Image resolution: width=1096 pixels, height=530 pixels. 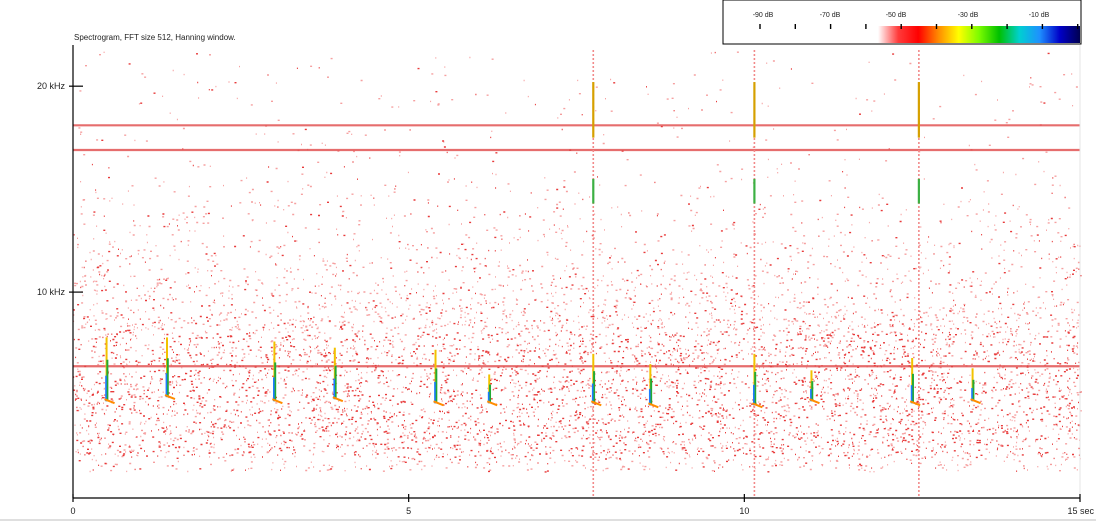 What do you see at coordinates (72, 511) in the screenshot?
I see `x-tick-label-0: 0` at bounding box center [72, 511].